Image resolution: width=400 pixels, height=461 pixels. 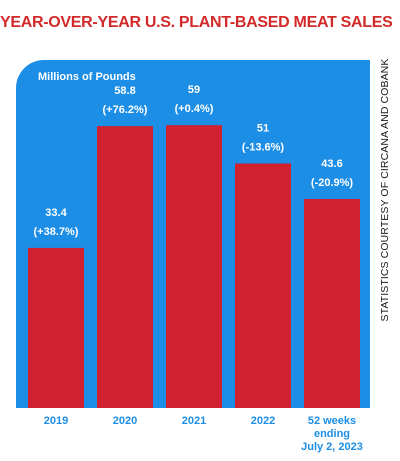 I want to click on category-label-0: 2019, so click(x=56, y=421).